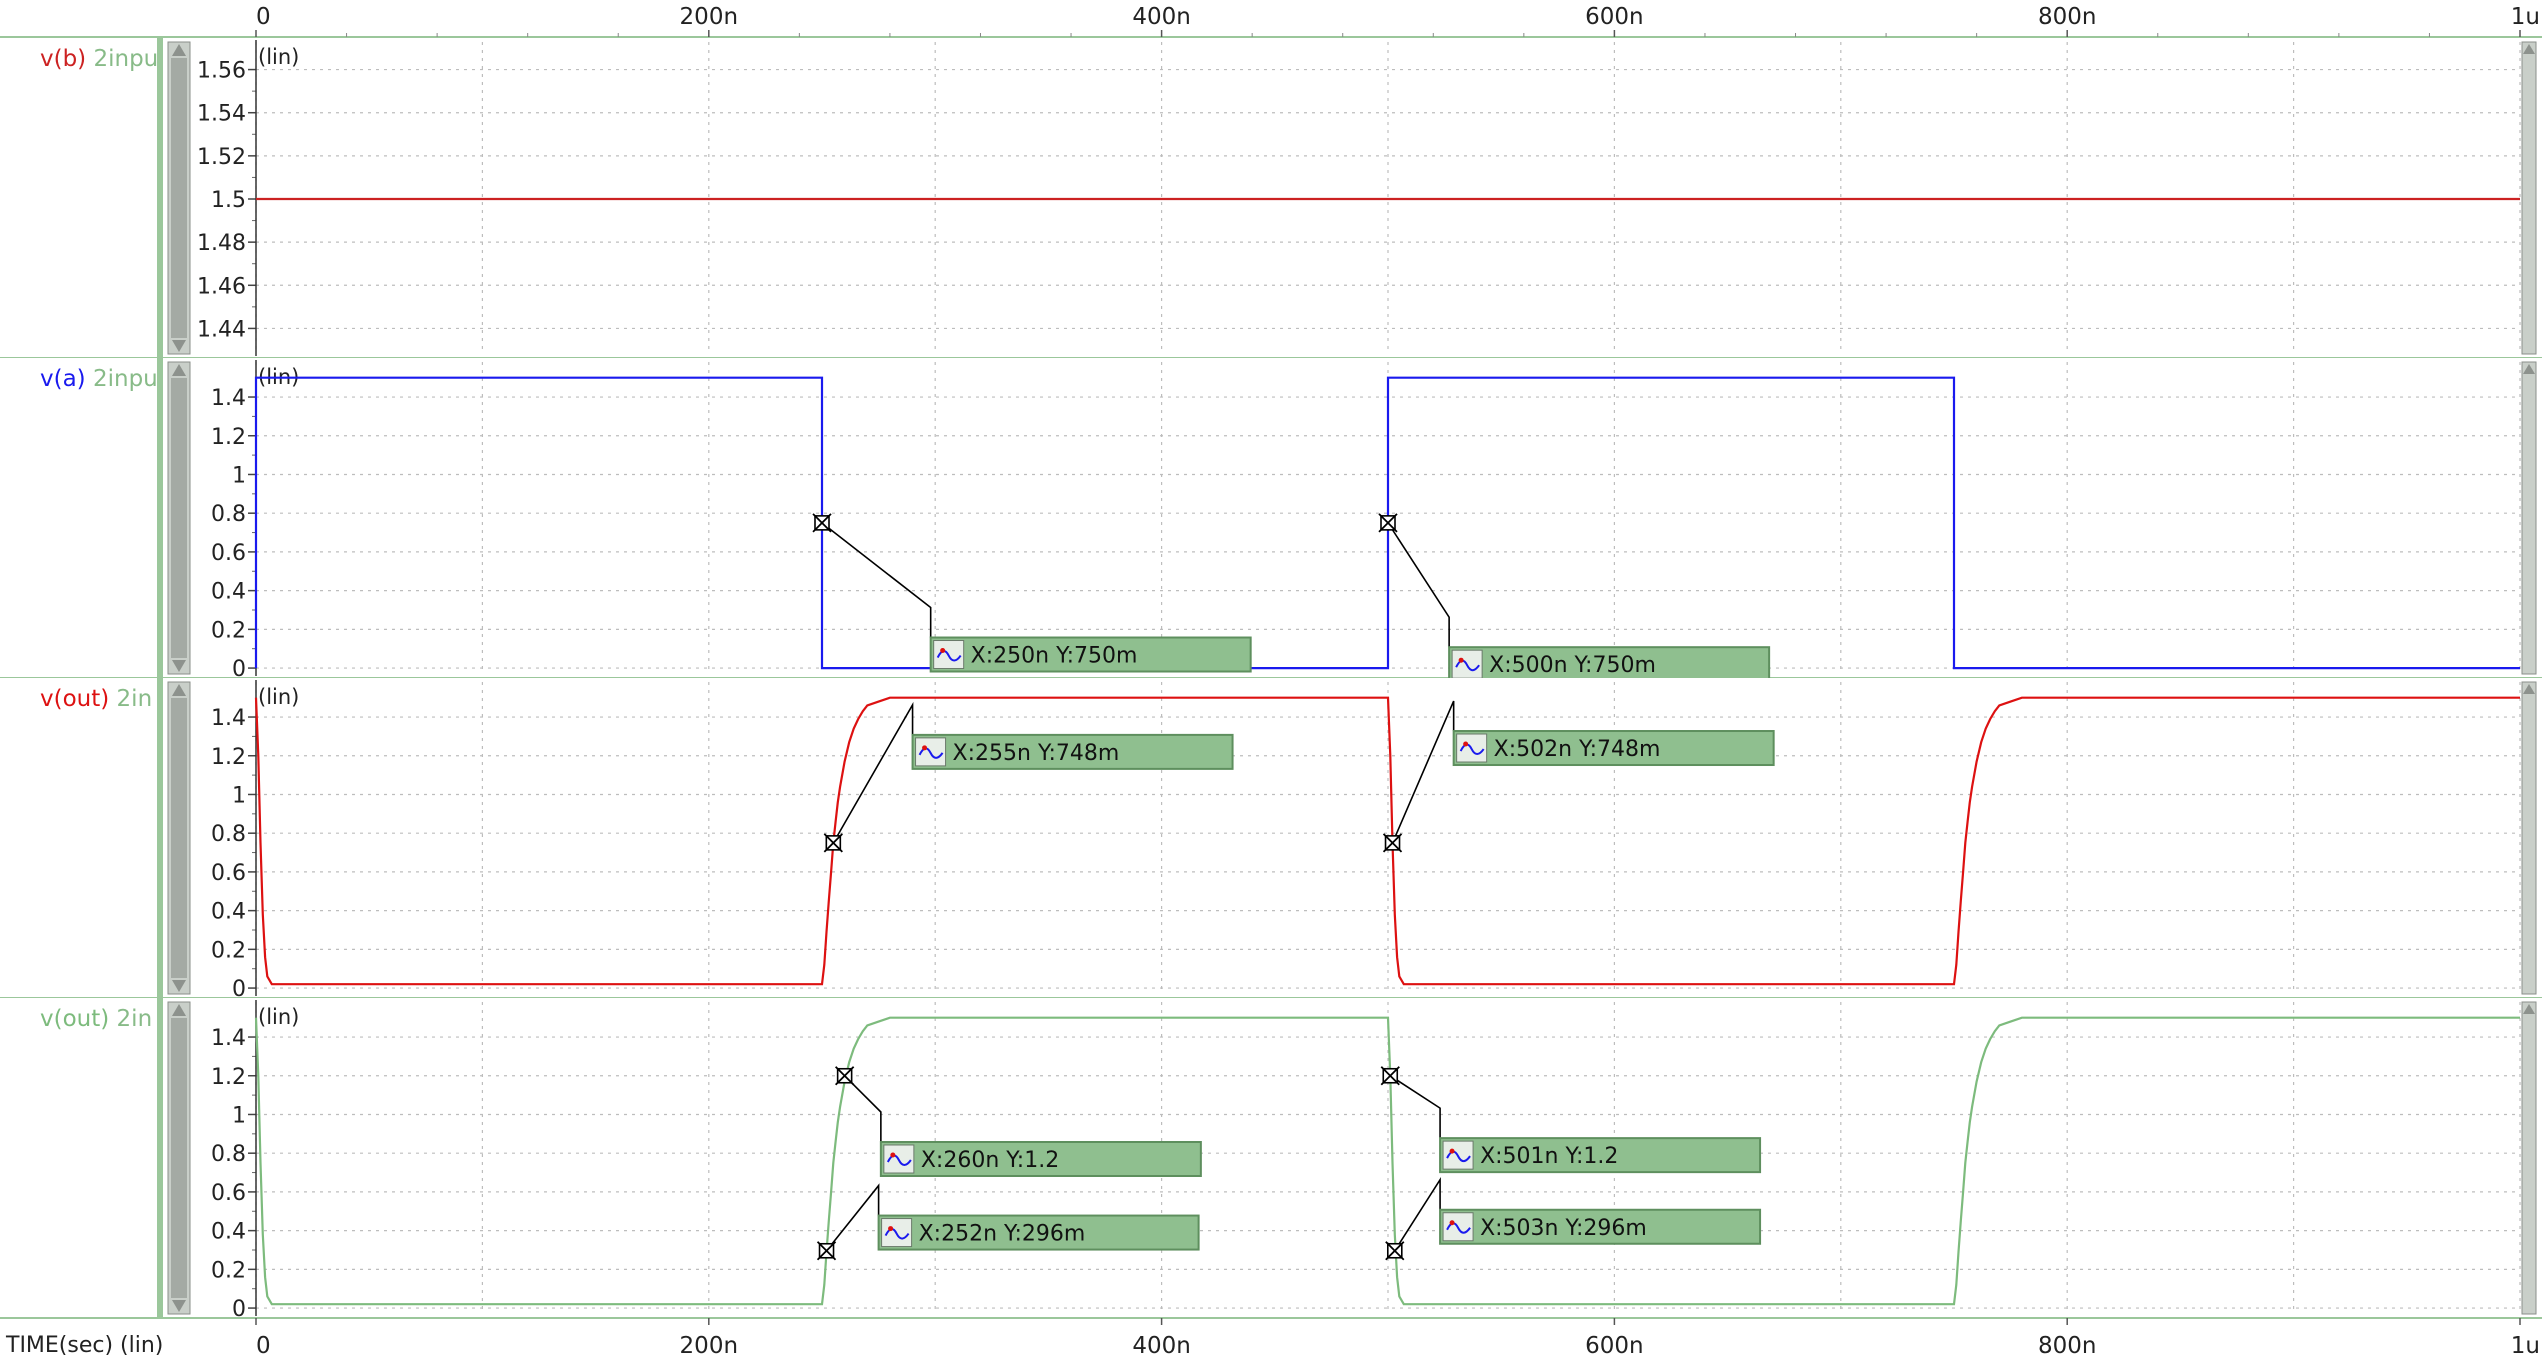 This screenshot has width=2542, height=1360. What do you see at coordinates (1028, 777) in the screenshot?
I see `measurement-marker: X:255n Y:748m` at bounding box center [1028, 777].